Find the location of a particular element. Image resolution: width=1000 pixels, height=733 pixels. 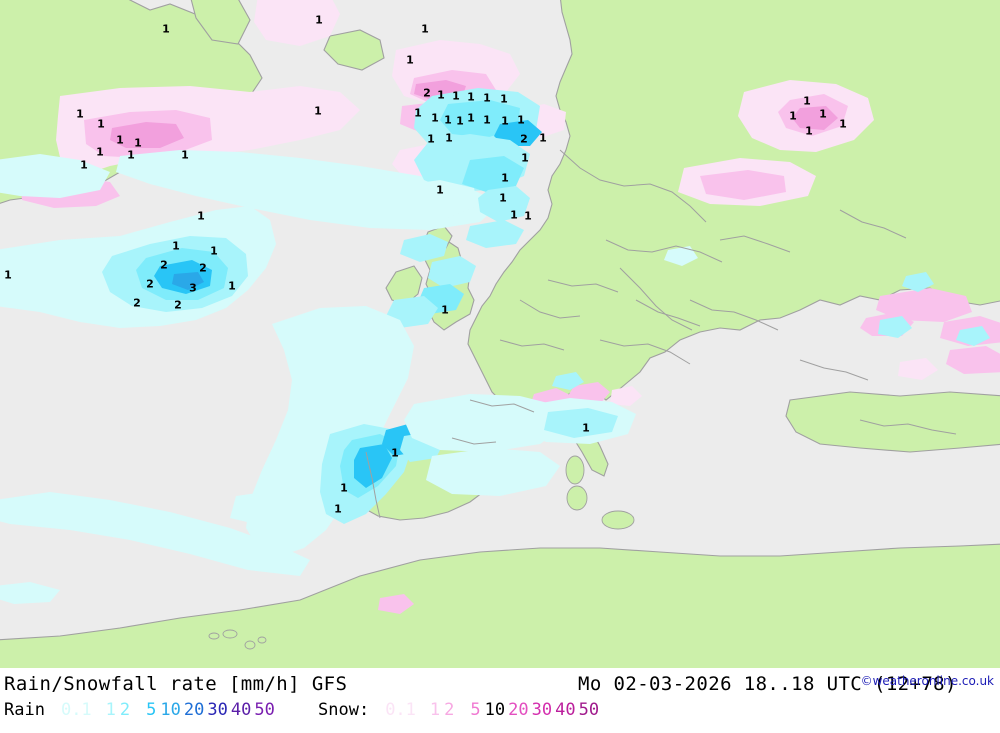

rain-area-blacksea-cell is located at coordinates (895, 327).